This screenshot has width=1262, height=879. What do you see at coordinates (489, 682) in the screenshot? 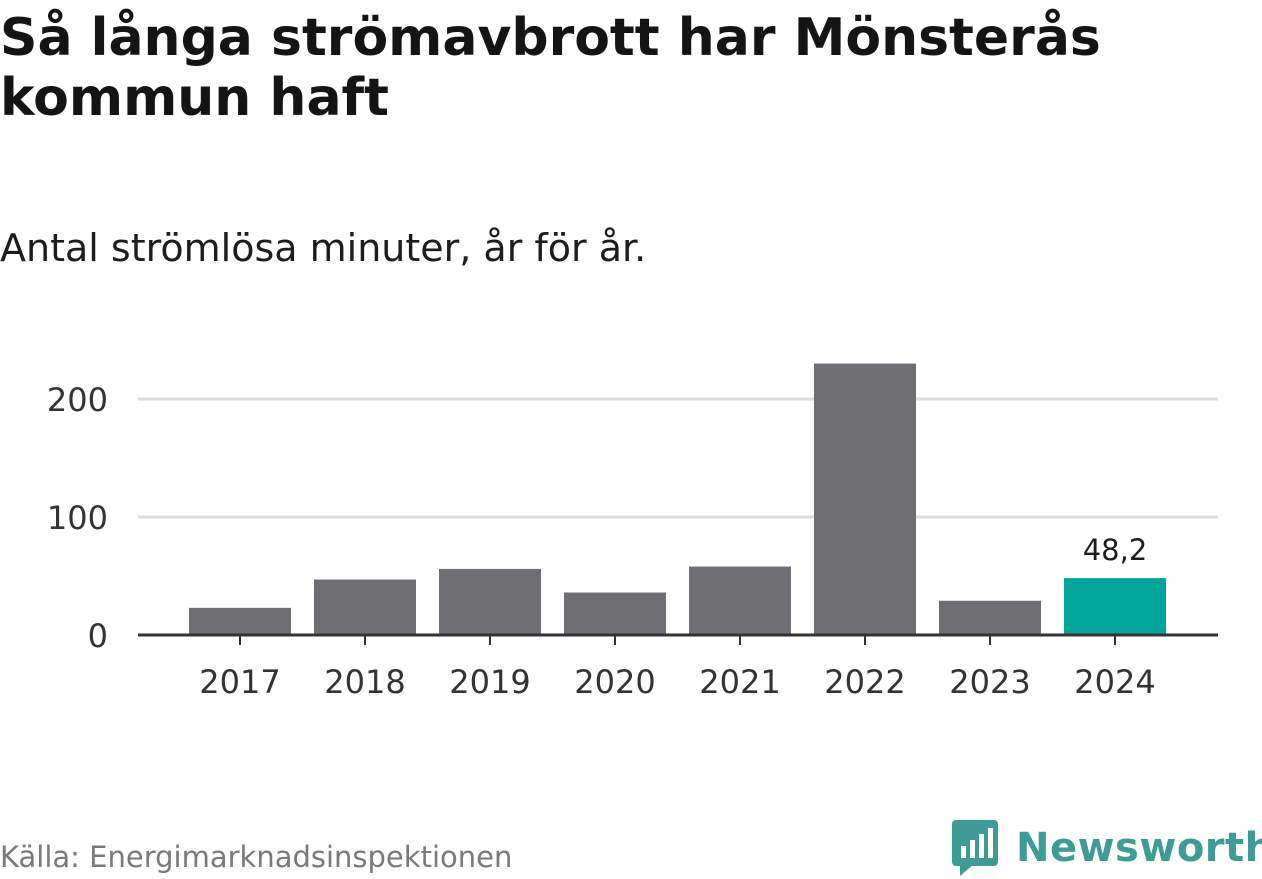
I see `x-tick-label: 2019` at bounding box center [489, 682].